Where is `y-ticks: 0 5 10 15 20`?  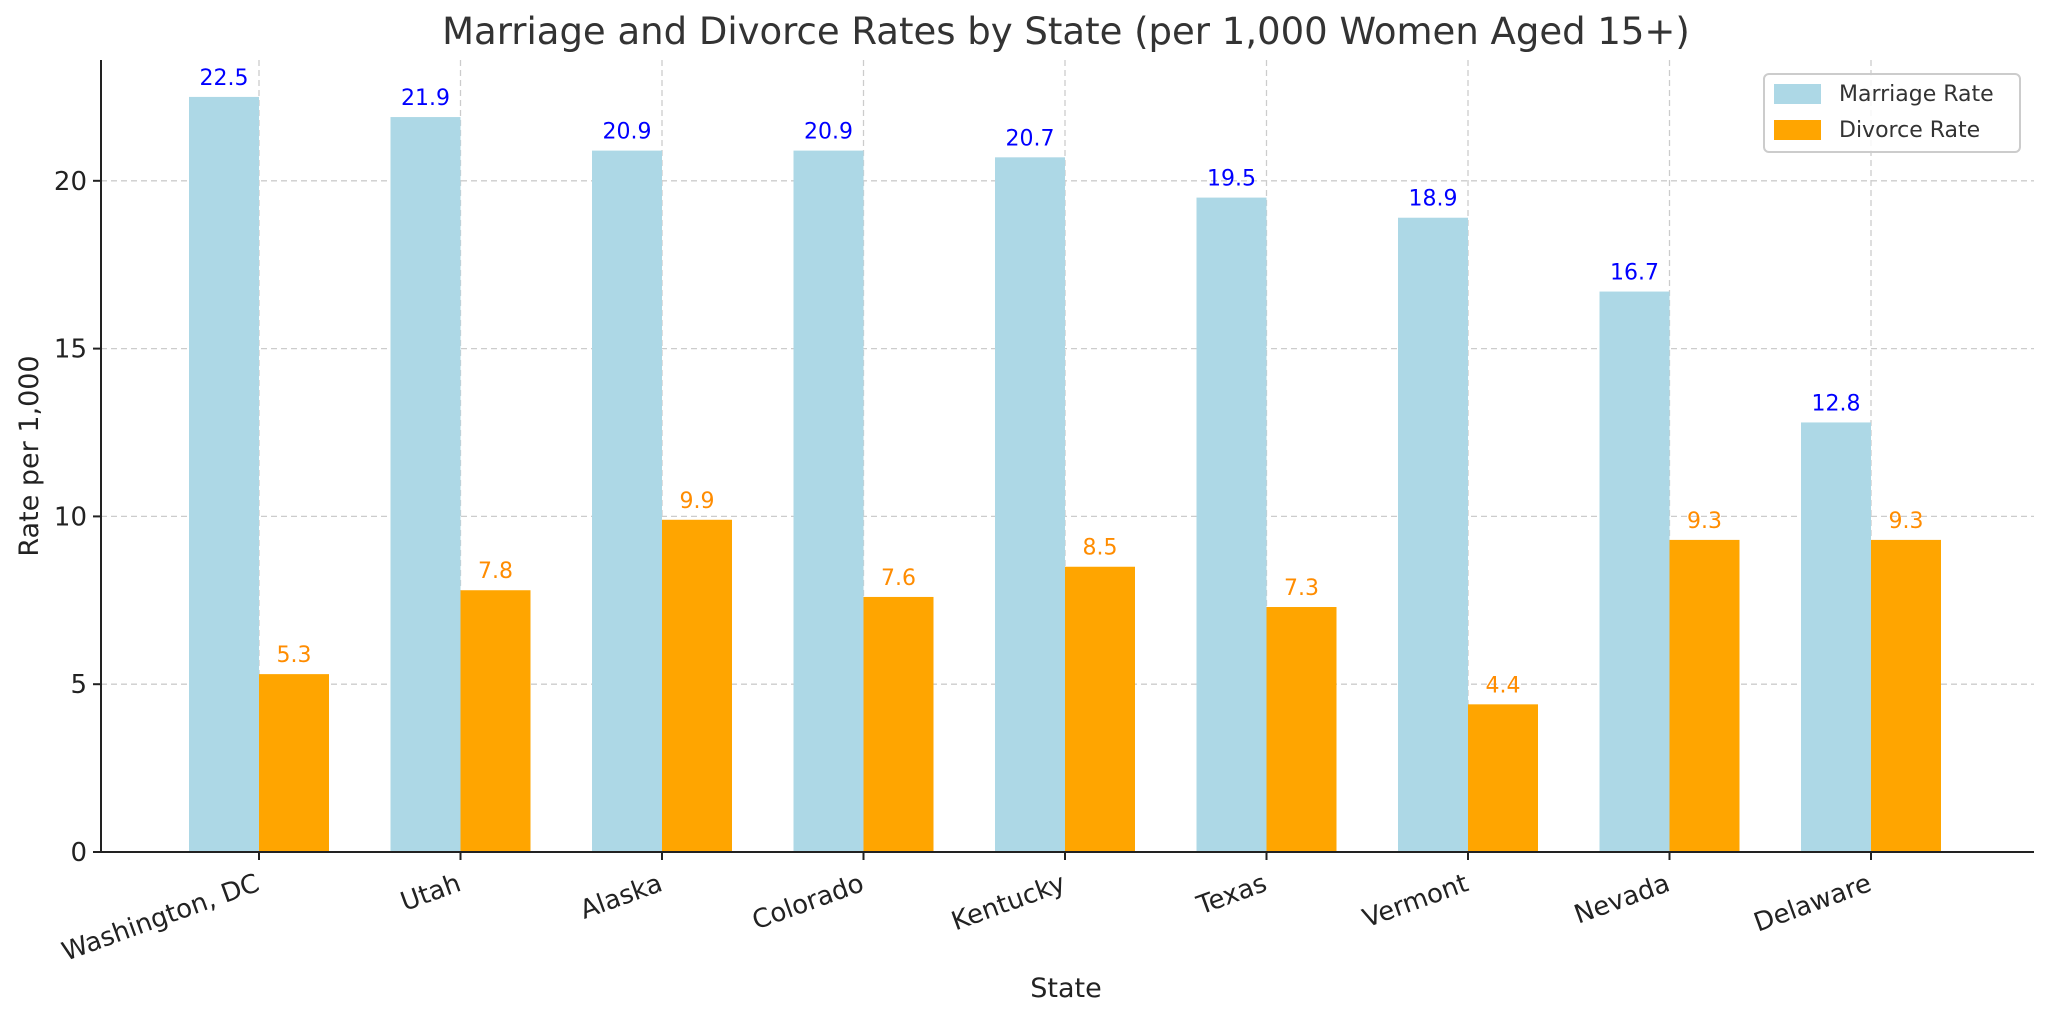 y-ticks: 0 5 10 15 20 is located at coordinates (77, 517).